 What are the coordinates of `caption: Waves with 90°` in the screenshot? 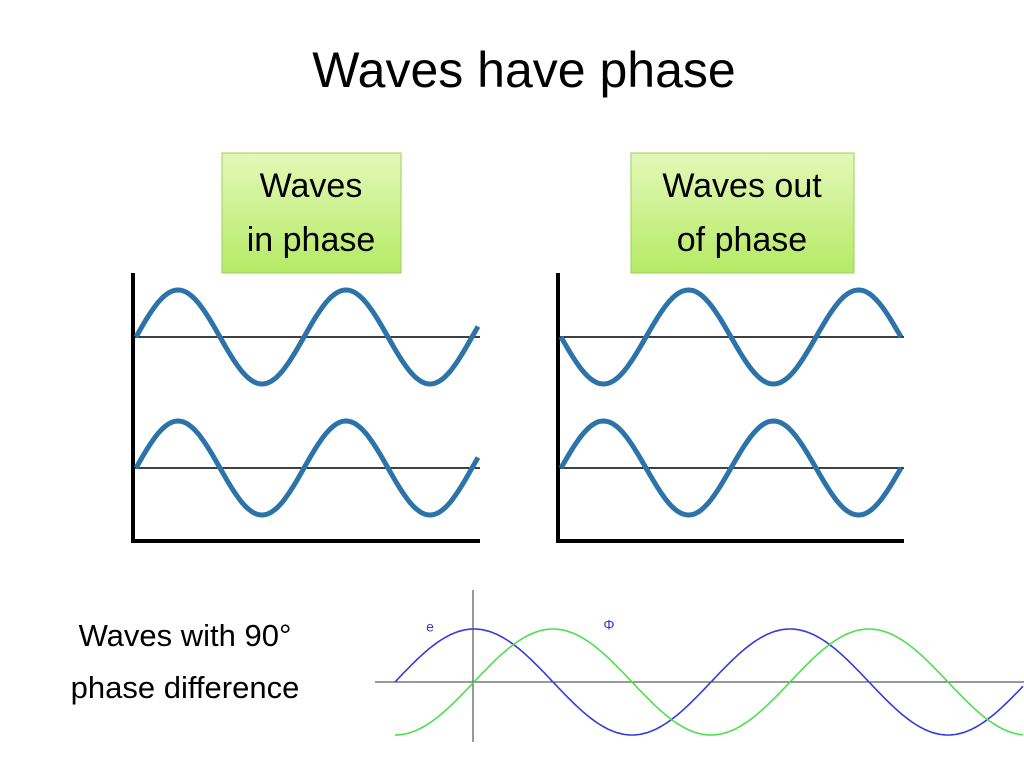 It's located at (185, 635).